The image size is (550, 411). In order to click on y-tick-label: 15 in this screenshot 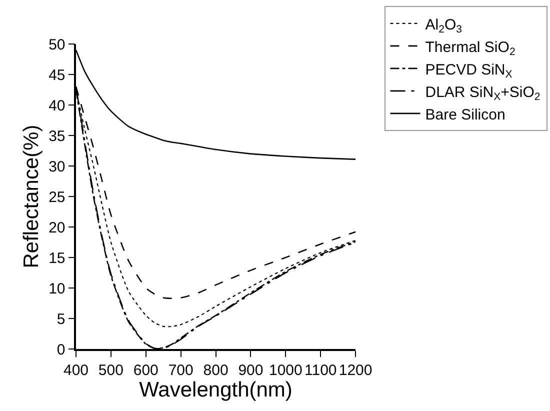, I will do `click(57, 258)`.